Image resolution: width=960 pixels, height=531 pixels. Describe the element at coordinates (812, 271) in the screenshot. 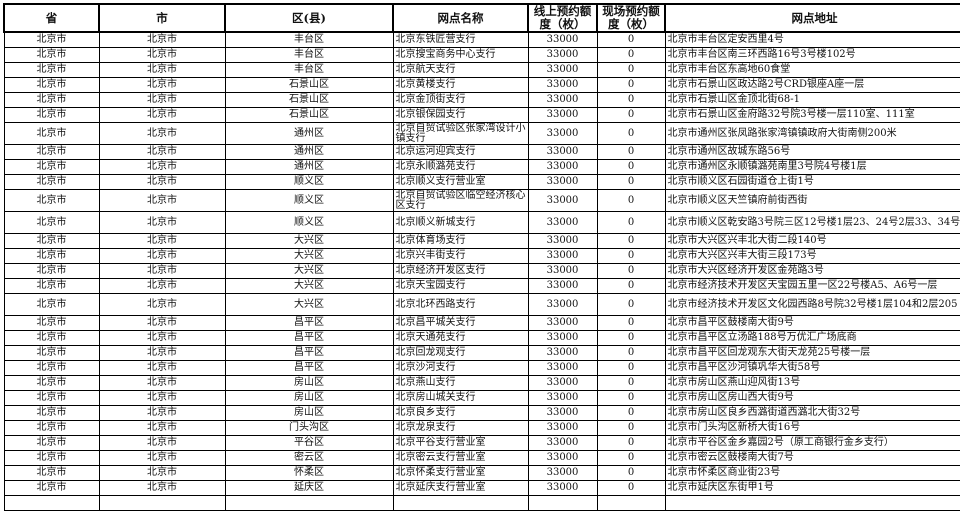

I see `address-cell: 北京市大兴区经济开发区金苑路3号` at that location.